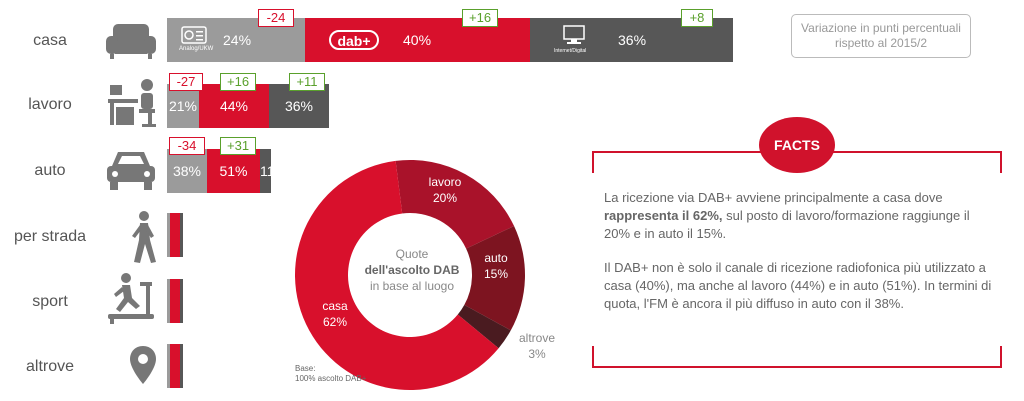 The width and height of the screenshot is (1024, 401). Describe the element at coordinates (1001, 162) in the screenshot. I see `facts-frame-right` at that location.